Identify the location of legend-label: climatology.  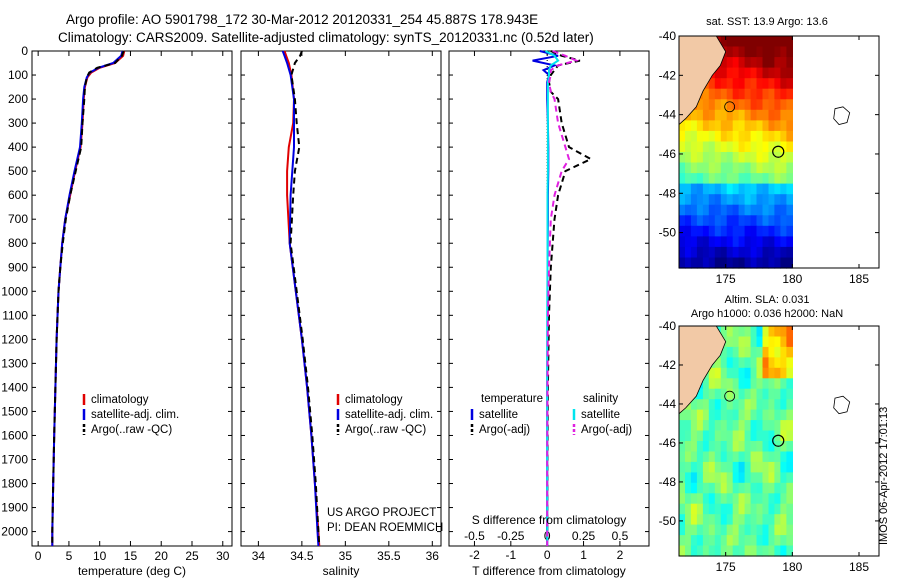
(120, 400).